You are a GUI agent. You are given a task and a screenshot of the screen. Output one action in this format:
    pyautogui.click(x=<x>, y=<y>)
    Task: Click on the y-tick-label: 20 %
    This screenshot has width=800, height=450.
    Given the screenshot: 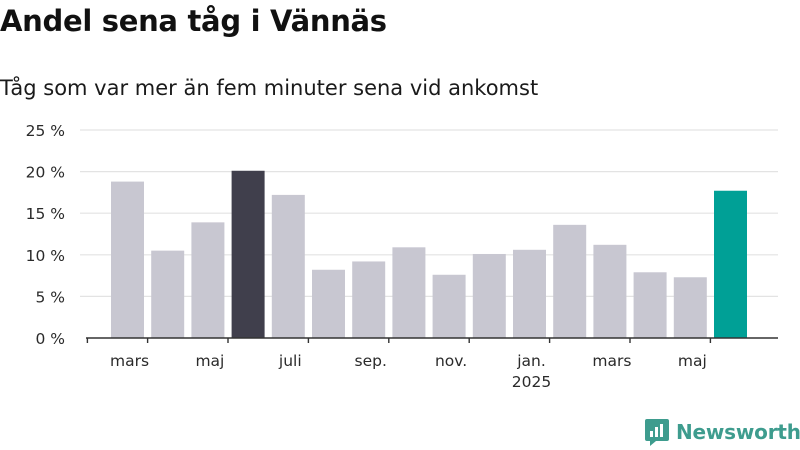 What is the action you would take?
    pyautogui.click(x=45, y=173)
    